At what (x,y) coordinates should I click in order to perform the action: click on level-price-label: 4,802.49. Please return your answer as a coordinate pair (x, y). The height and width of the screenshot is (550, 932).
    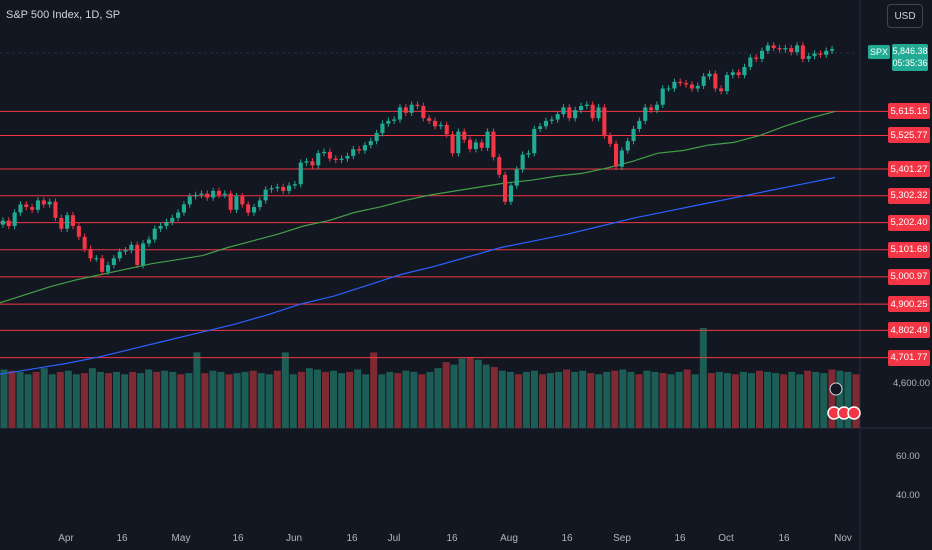
    Looking at the image, I should click on (909, 330).